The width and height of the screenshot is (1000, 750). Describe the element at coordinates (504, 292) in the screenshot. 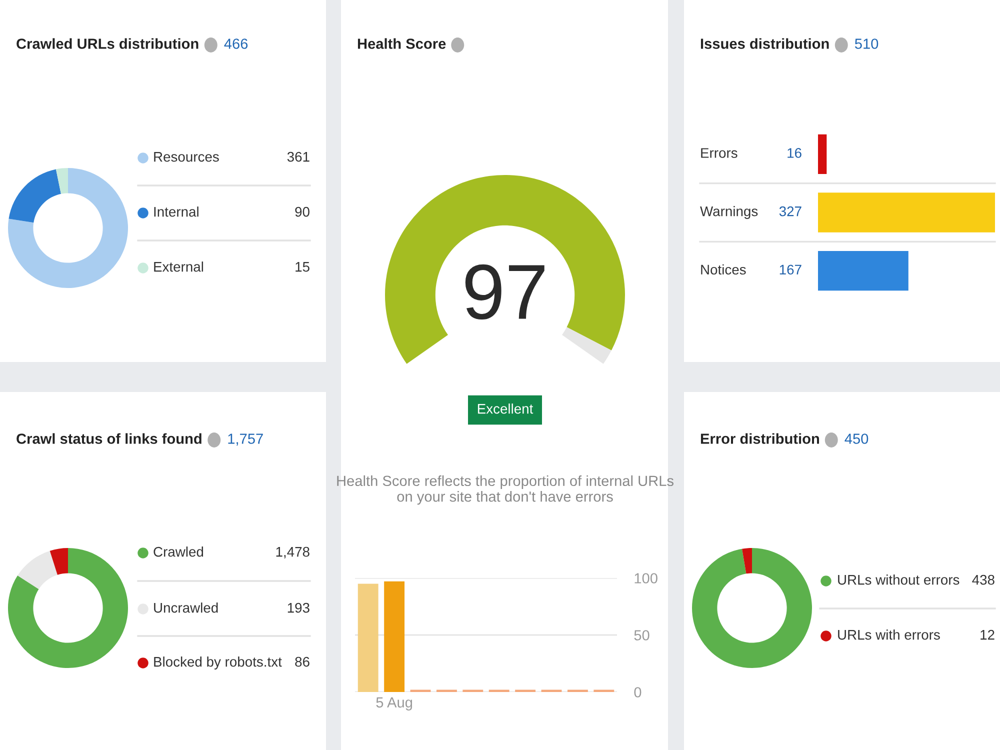

I see `text: 97` at that location.